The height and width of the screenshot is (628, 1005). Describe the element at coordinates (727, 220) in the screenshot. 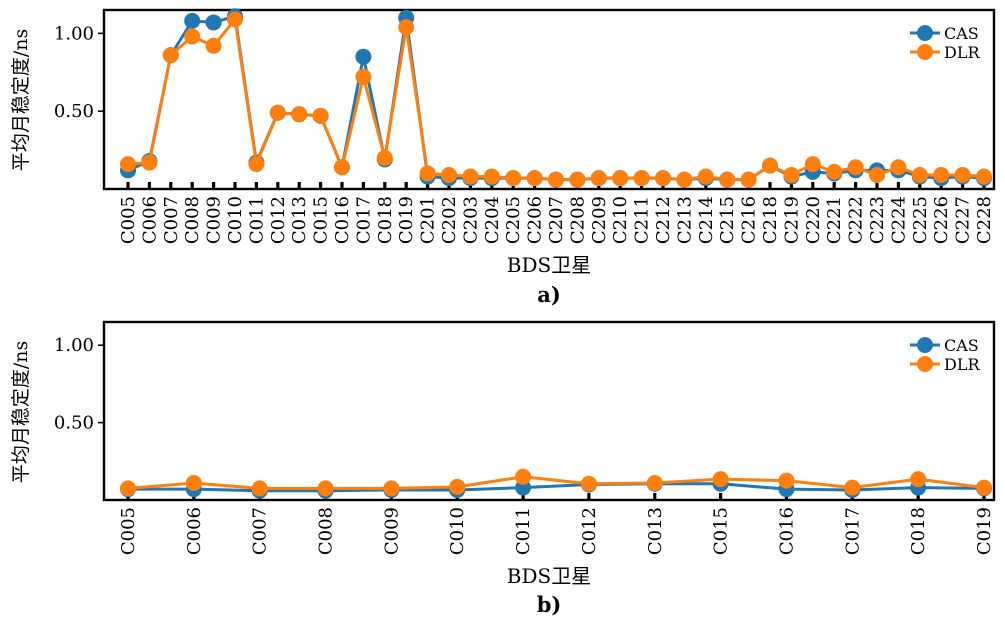

I see `x-tick-label: C215` at that location.